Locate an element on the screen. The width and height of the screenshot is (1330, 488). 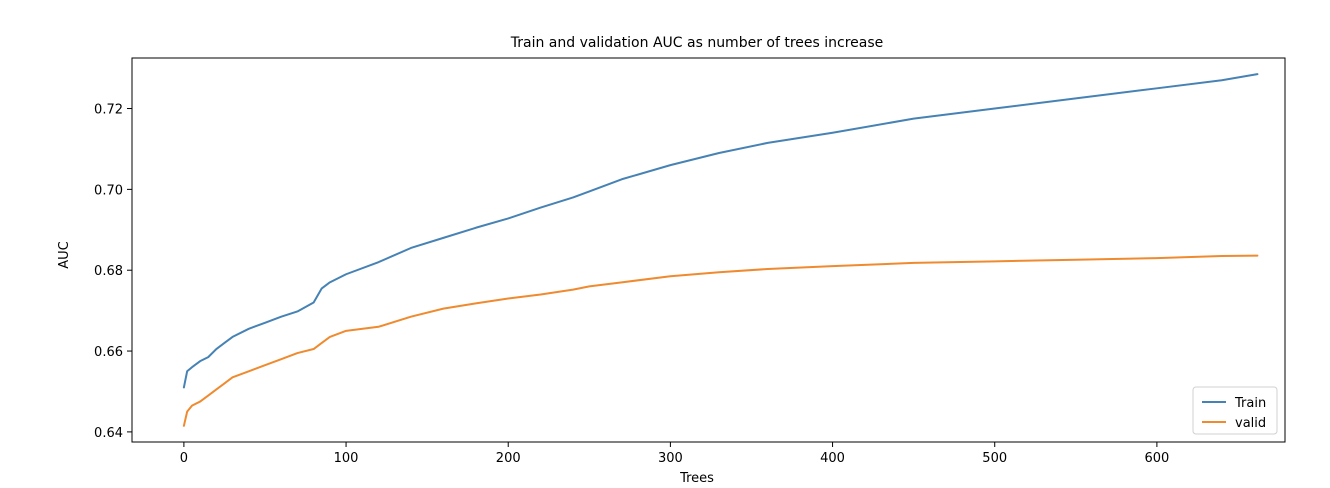
legend-label-train: Train is located at coordinates (1250, 403).